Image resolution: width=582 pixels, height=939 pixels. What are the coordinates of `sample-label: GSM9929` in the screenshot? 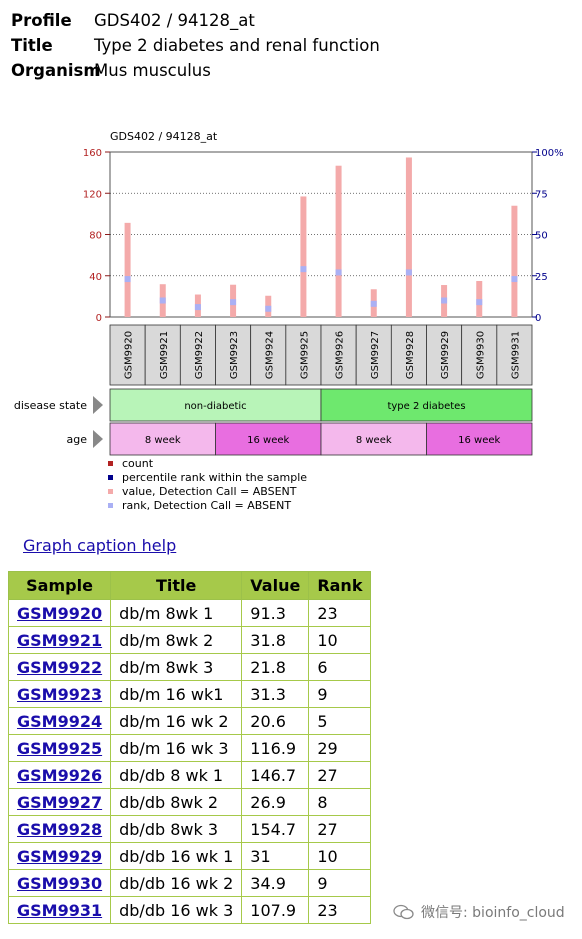 It's located at (445, 355).